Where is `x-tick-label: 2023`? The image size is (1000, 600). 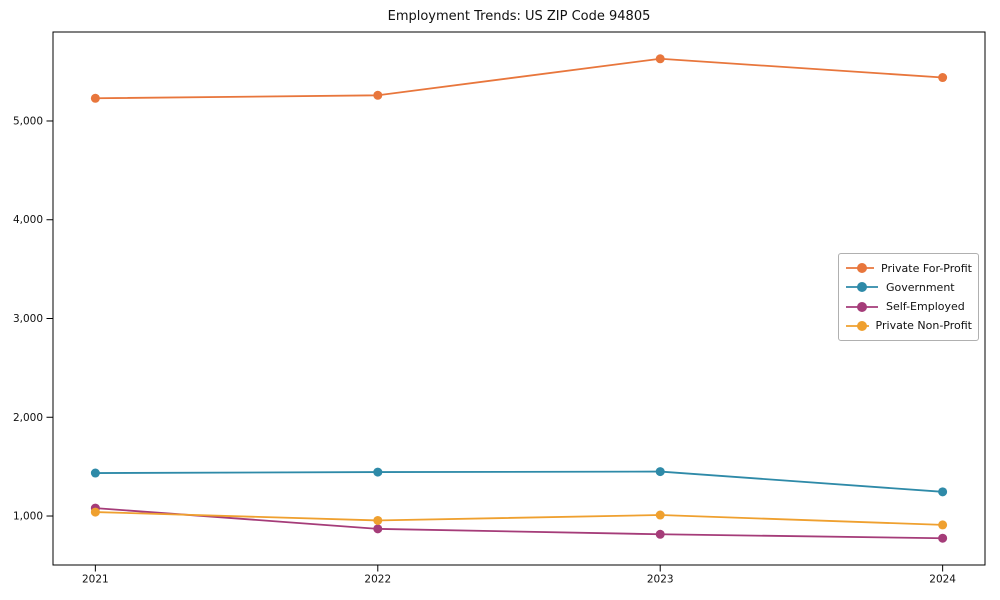
x-tick-label: 2023 is located at coordinates (660, 580).